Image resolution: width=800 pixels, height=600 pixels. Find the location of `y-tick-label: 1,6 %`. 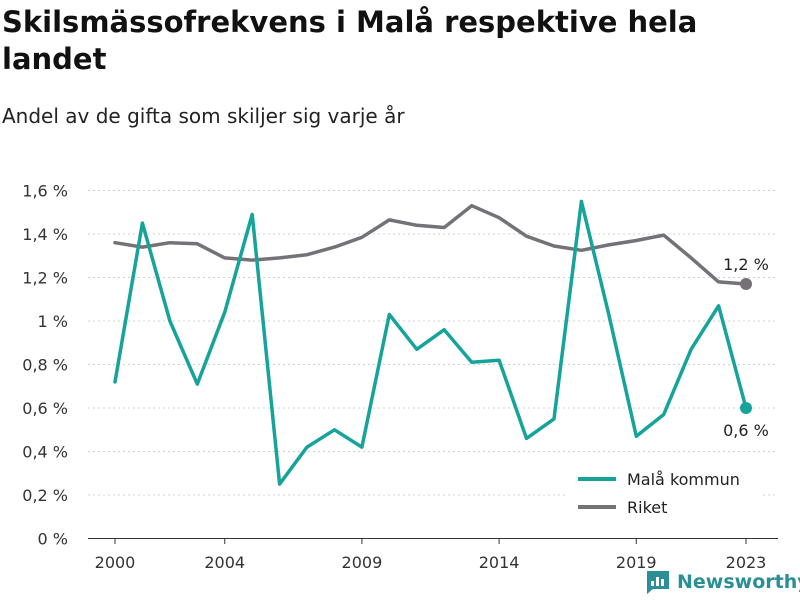

y-tick-label: 1,6 % is located at coordinates (45, 191).